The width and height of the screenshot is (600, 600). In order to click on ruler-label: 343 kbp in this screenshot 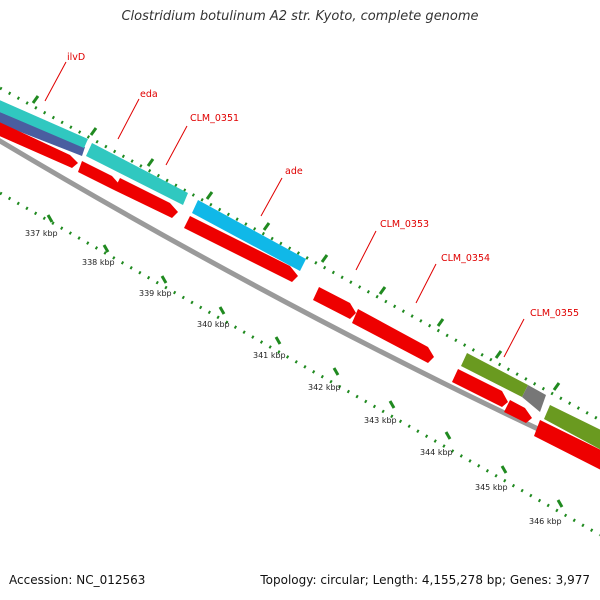, I will do `click(380, 420)`.